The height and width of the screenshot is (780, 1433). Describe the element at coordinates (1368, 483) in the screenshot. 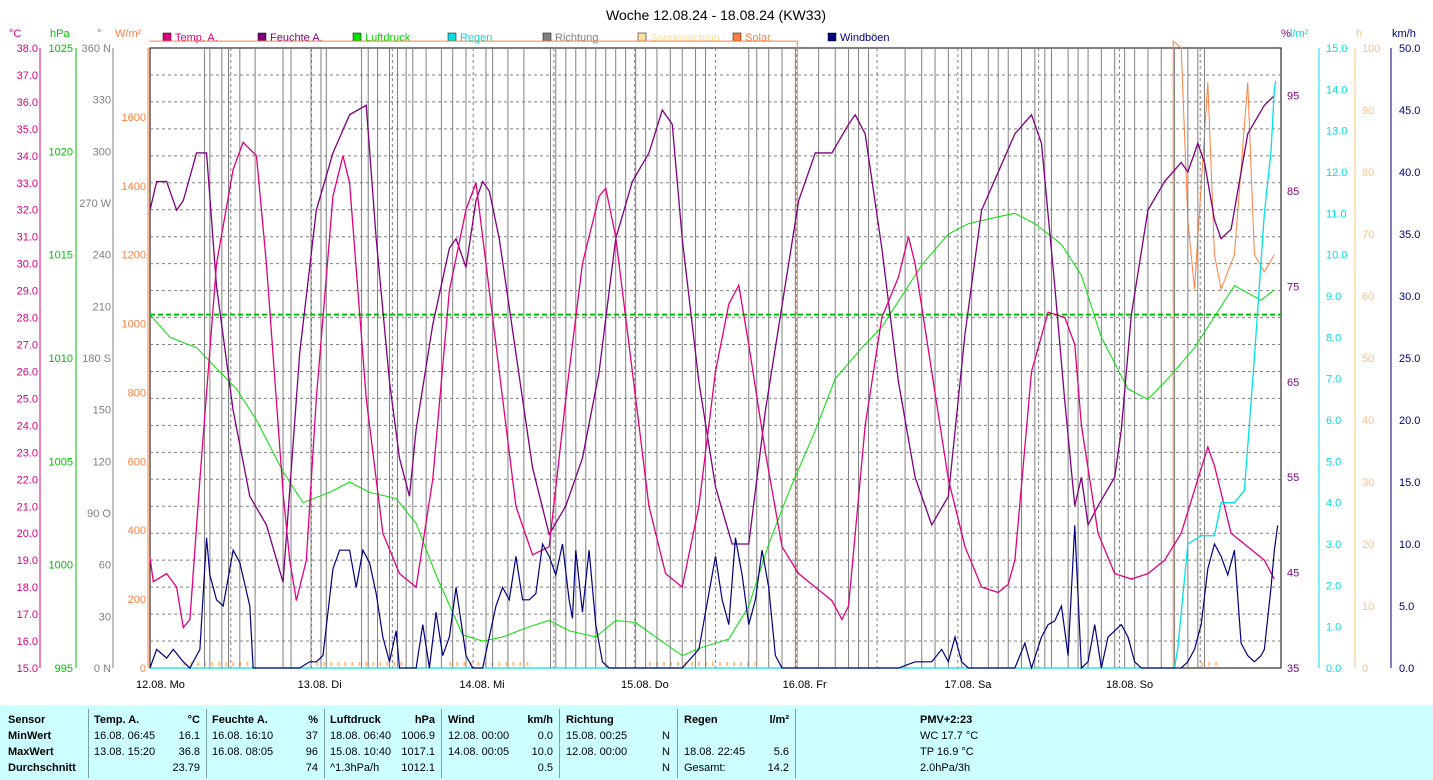

I see `tick-sunshine: 30` at that location.